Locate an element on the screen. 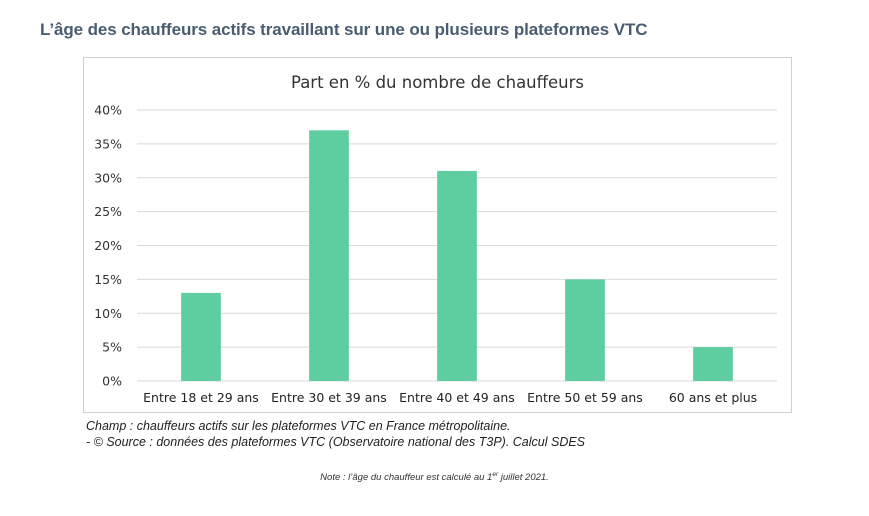 The height and width of the screenshot is (516, 869). chart-title: Part en % du nombre de chauffeurs is located at coordinates (437, 82).